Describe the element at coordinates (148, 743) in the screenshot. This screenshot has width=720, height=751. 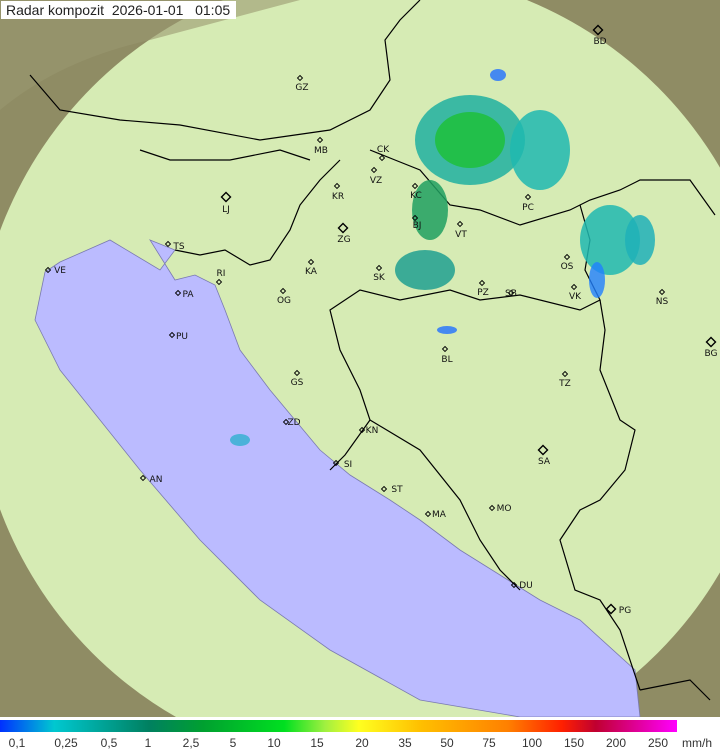
I see `legend-tick: 1` at that location.